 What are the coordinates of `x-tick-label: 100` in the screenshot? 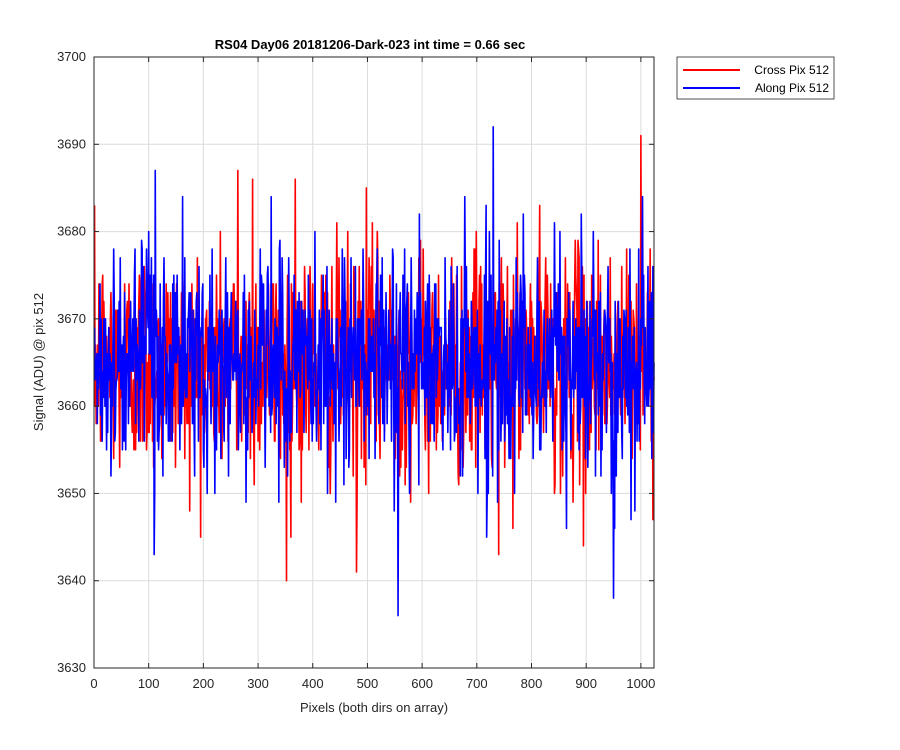 It's located at (149, 683).